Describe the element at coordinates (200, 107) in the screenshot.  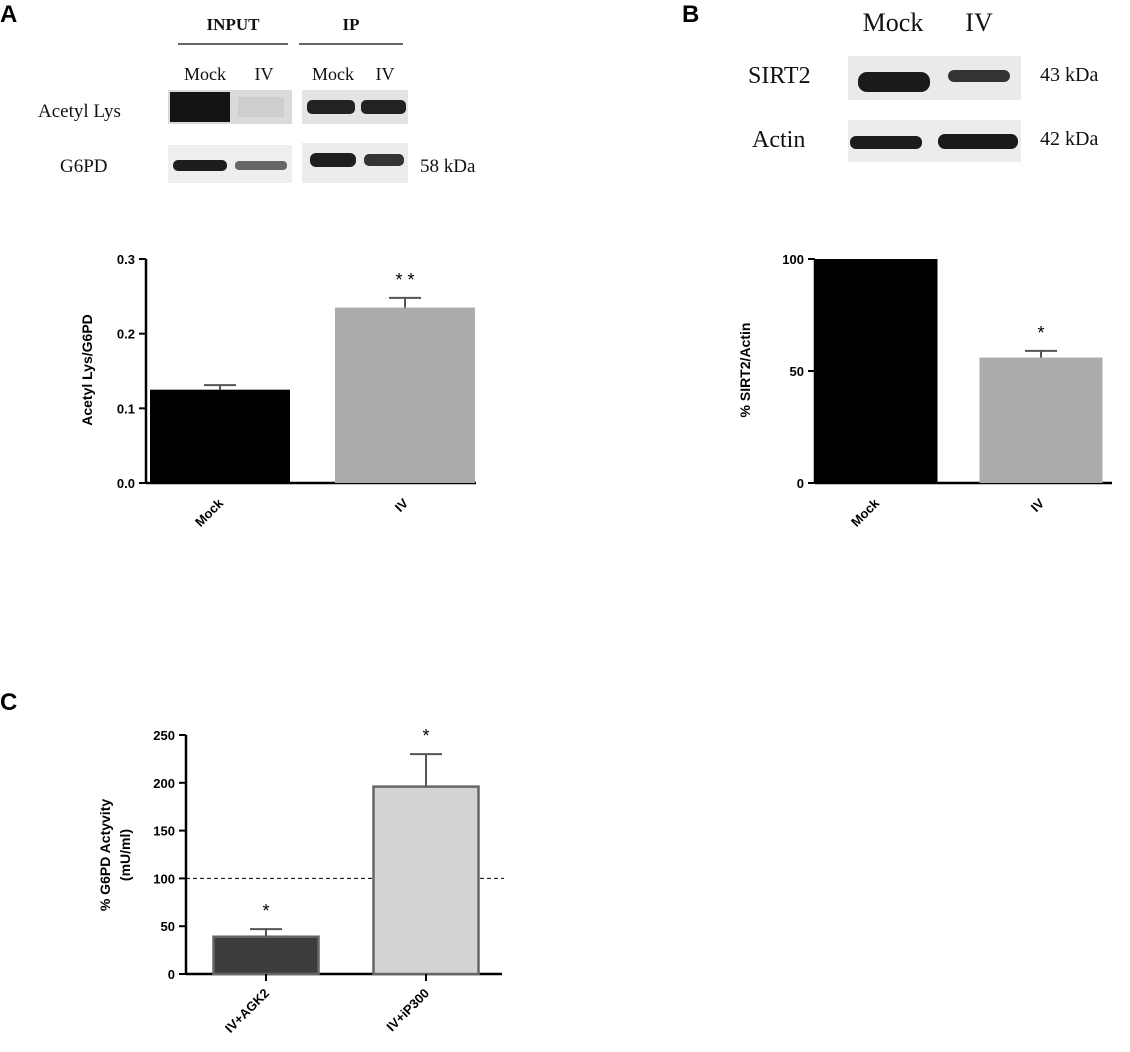
I see `blot-a-acetyl-input-mock-band` at that location.